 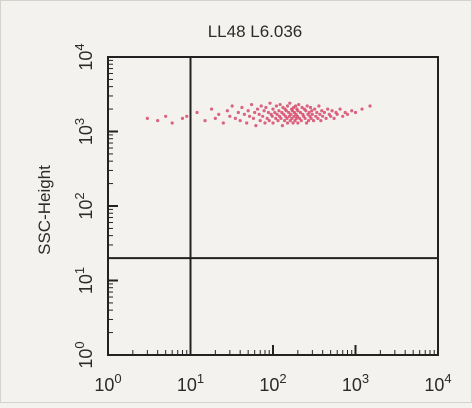 What do you see at coordinates (44, 210) in the screenshot?
I see `y-axis-label: SSC-Height` at bounding box center [44, 210].